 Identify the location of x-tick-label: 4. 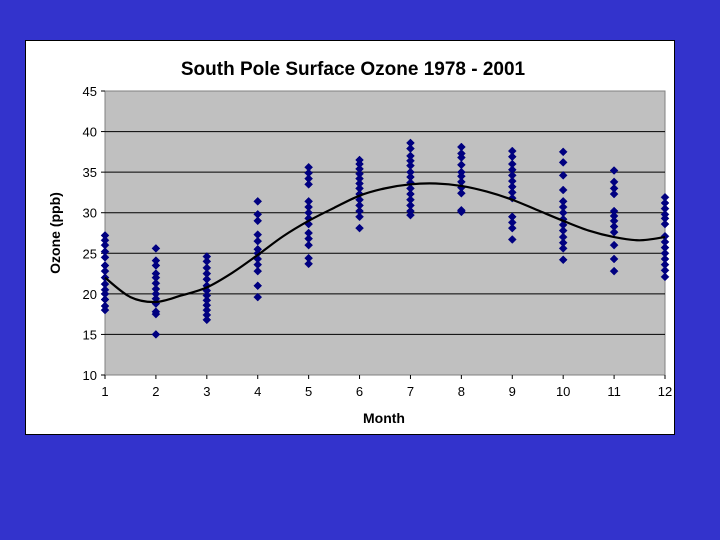
(257, 391).